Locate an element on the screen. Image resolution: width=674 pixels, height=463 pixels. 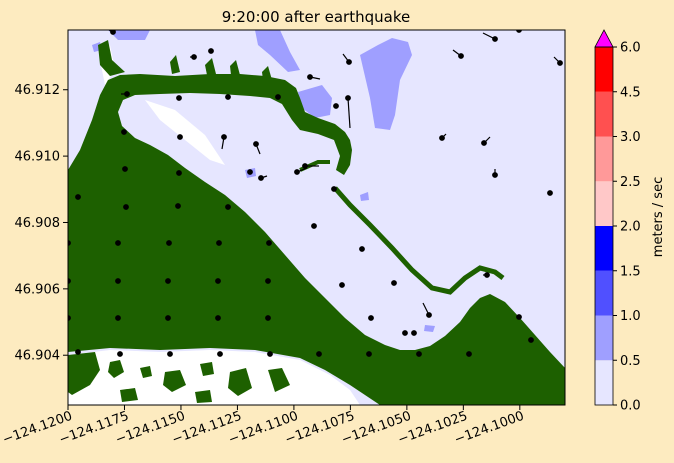
colorbar: 0.0 0.5 1.0 1.5 2.0 2.5 3.0 4.5 6.0 is located at coordinates (617, 221).